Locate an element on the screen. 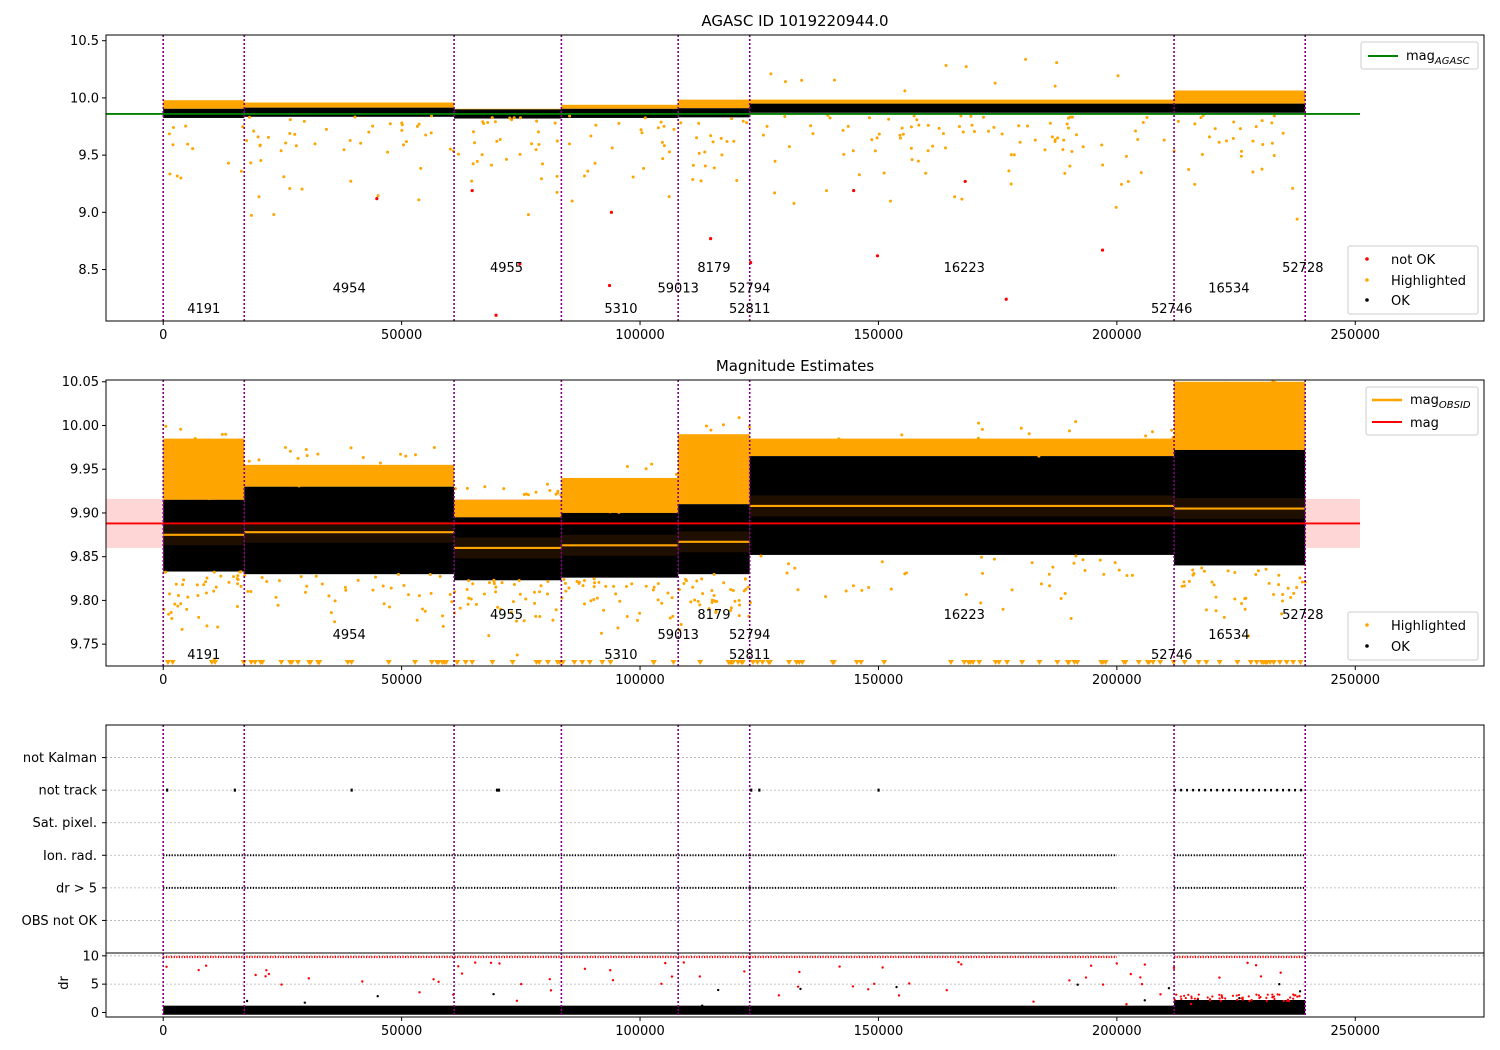 Image resolution: width=1500 pixels, height=1050 pixels. obsid-label: 5310 is located at coordinates (620, 655).